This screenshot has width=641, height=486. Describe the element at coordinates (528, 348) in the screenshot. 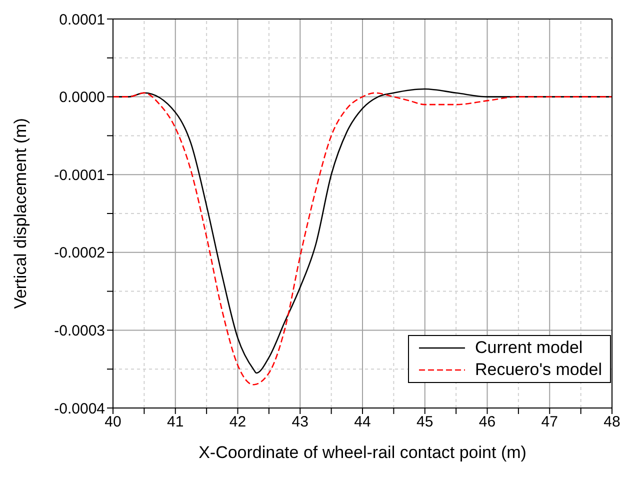

I see `legend-label: Current model` at that location.